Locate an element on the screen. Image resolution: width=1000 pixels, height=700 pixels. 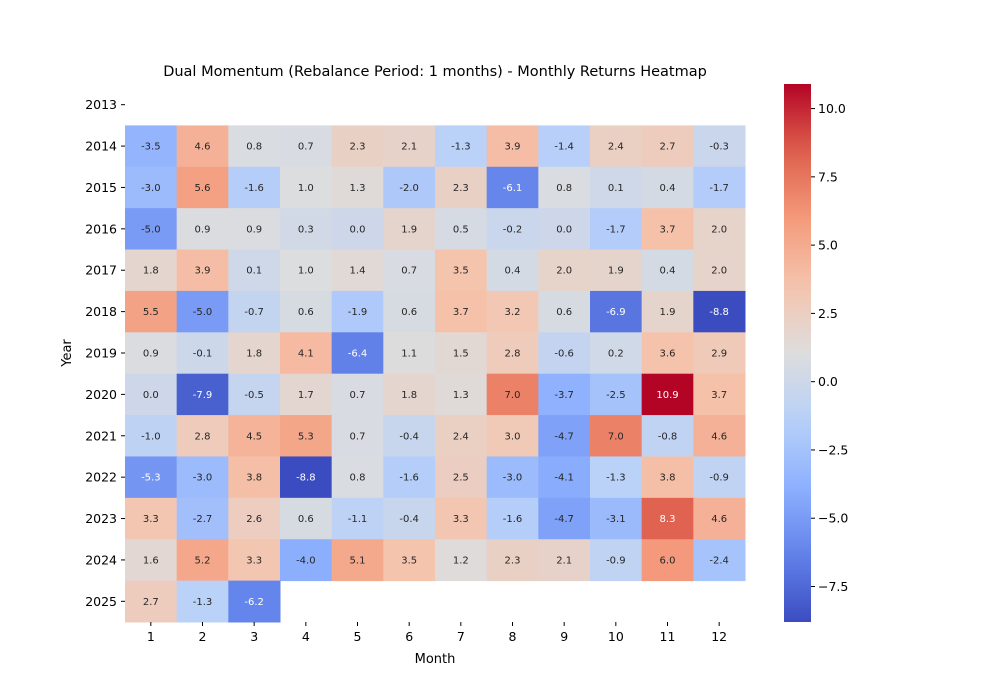
cell-label: 3.9 is located at coordinates (203, 271).